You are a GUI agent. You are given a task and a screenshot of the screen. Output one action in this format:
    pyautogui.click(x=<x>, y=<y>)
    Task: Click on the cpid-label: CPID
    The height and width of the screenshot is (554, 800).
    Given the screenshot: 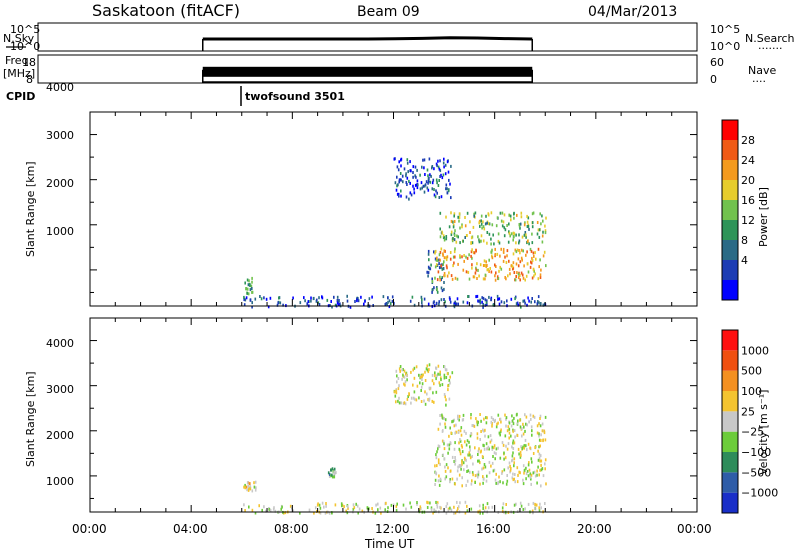 What is the action you would take?
    pyautogui.click(x=20, y=96)
    